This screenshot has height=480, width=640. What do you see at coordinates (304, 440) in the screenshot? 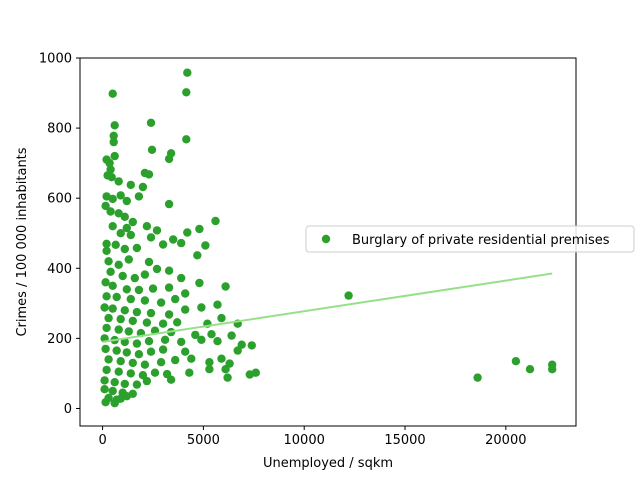
I see `x-tick-label: 10000` at bounding box center [304, 440].